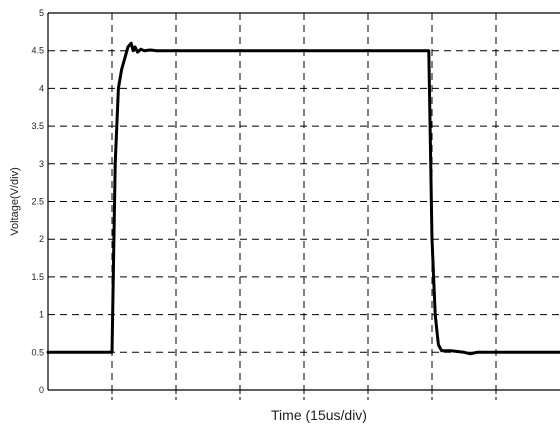 This screenshot has width=560, height=430. What do you see at coordinates (15, 201) in the screenshot?
I see `y-axis-label: Voltage(V/div)` at bounding box center [15, 201].